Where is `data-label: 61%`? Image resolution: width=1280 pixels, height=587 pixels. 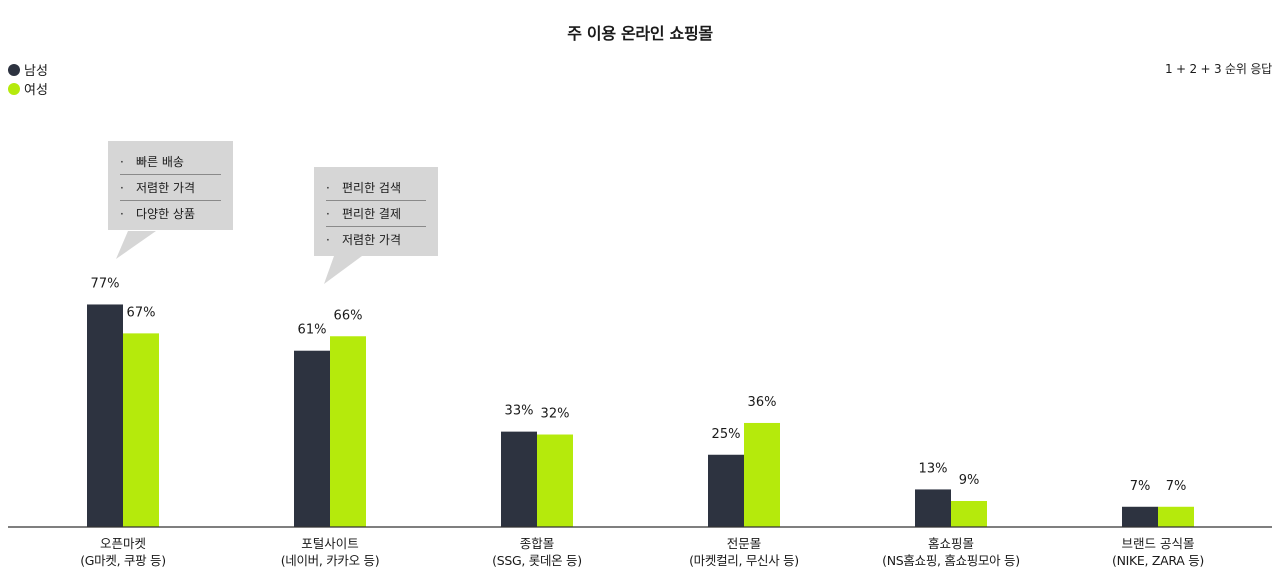
data-label: 61% is located at coordinates (312, 330).